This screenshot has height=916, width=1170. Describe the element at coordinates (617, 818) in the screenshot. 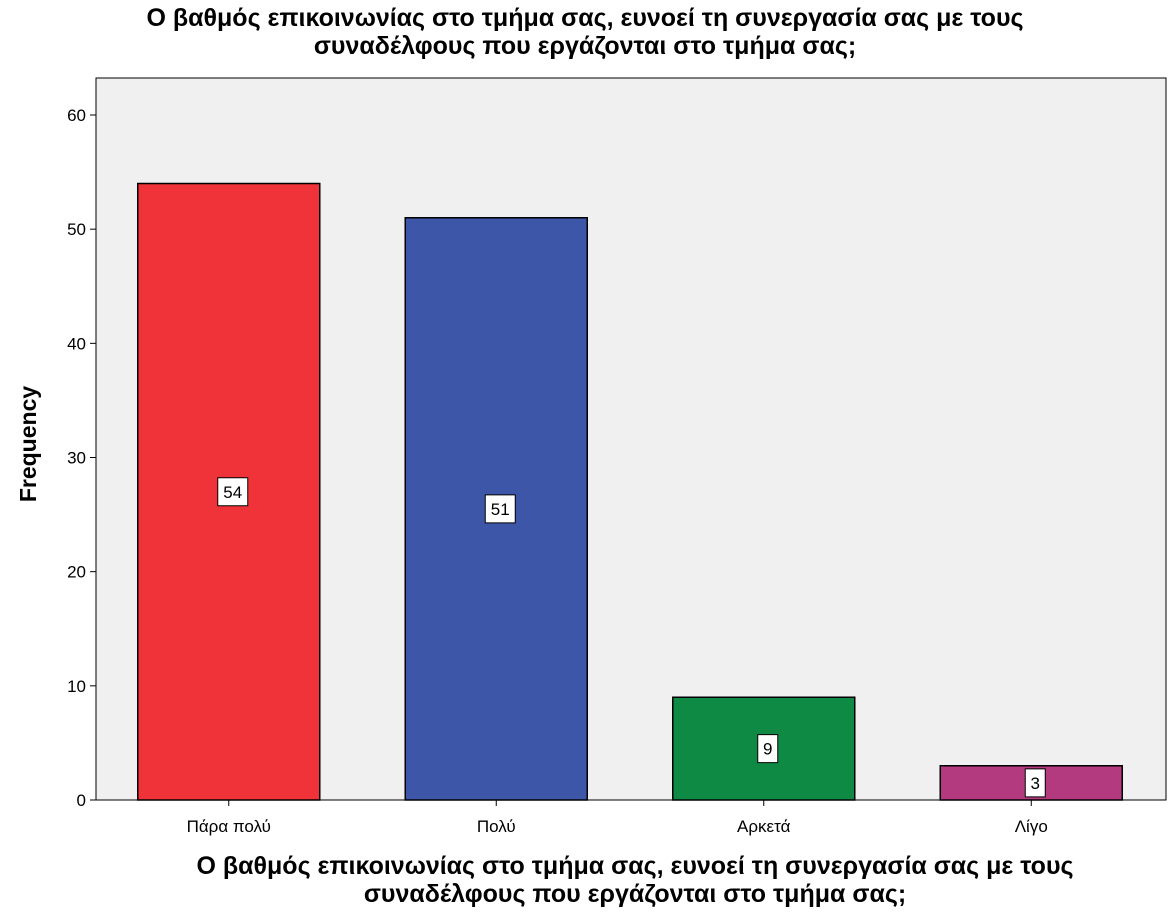

I see `x-axis-ticks: Πάρα πολύ Πολύ Αρκετά Λίγο` at that location.